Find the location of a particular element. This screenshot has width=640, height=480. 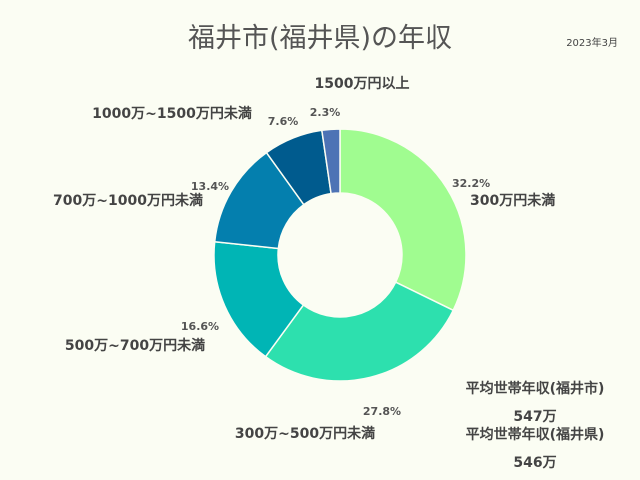

average-fukui-city-value: 547万 is located at coordinates (535, 417).